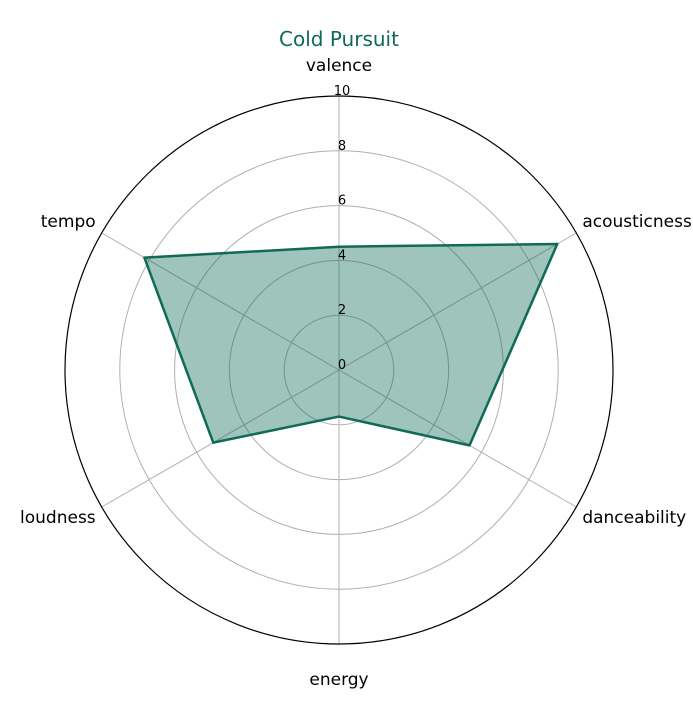  Describe the element at coordinates (338, 680) in the screenshot. I see `category-label-energy: energy` at that location.